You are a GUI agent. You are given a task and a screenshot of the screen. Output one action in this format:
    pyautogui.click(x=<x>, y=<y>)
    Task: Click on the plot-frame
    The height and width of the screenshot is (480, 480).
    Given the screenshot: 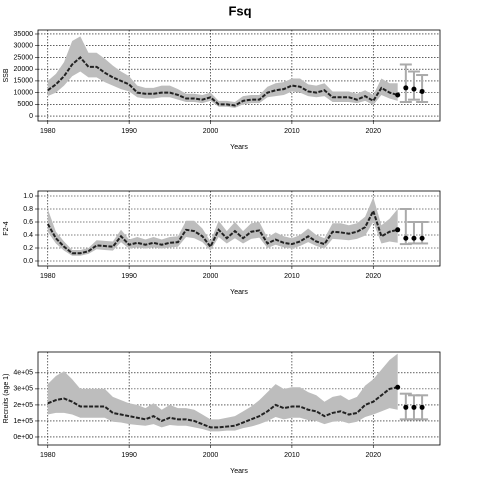 What is the action you would take?
    pyautogui.click(x=239, y=228)
    